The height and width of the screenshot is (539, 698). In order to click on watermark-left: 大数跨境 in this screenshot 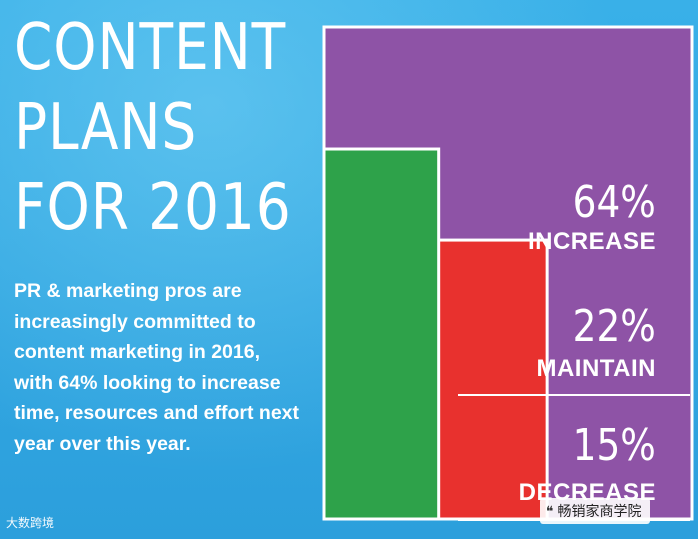, I will do `click(30, 523)`.